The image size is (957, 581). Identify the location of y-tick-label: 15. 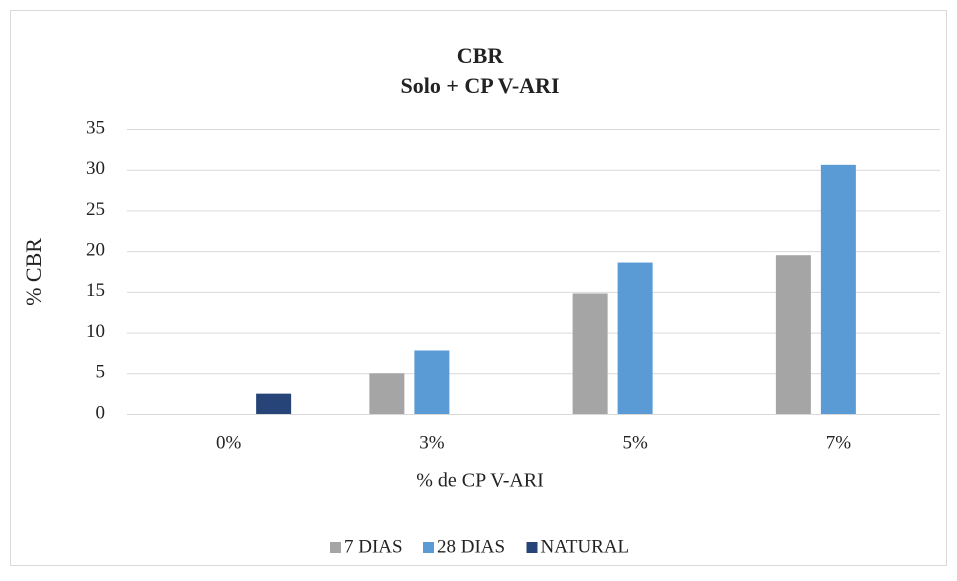
(95, 290).